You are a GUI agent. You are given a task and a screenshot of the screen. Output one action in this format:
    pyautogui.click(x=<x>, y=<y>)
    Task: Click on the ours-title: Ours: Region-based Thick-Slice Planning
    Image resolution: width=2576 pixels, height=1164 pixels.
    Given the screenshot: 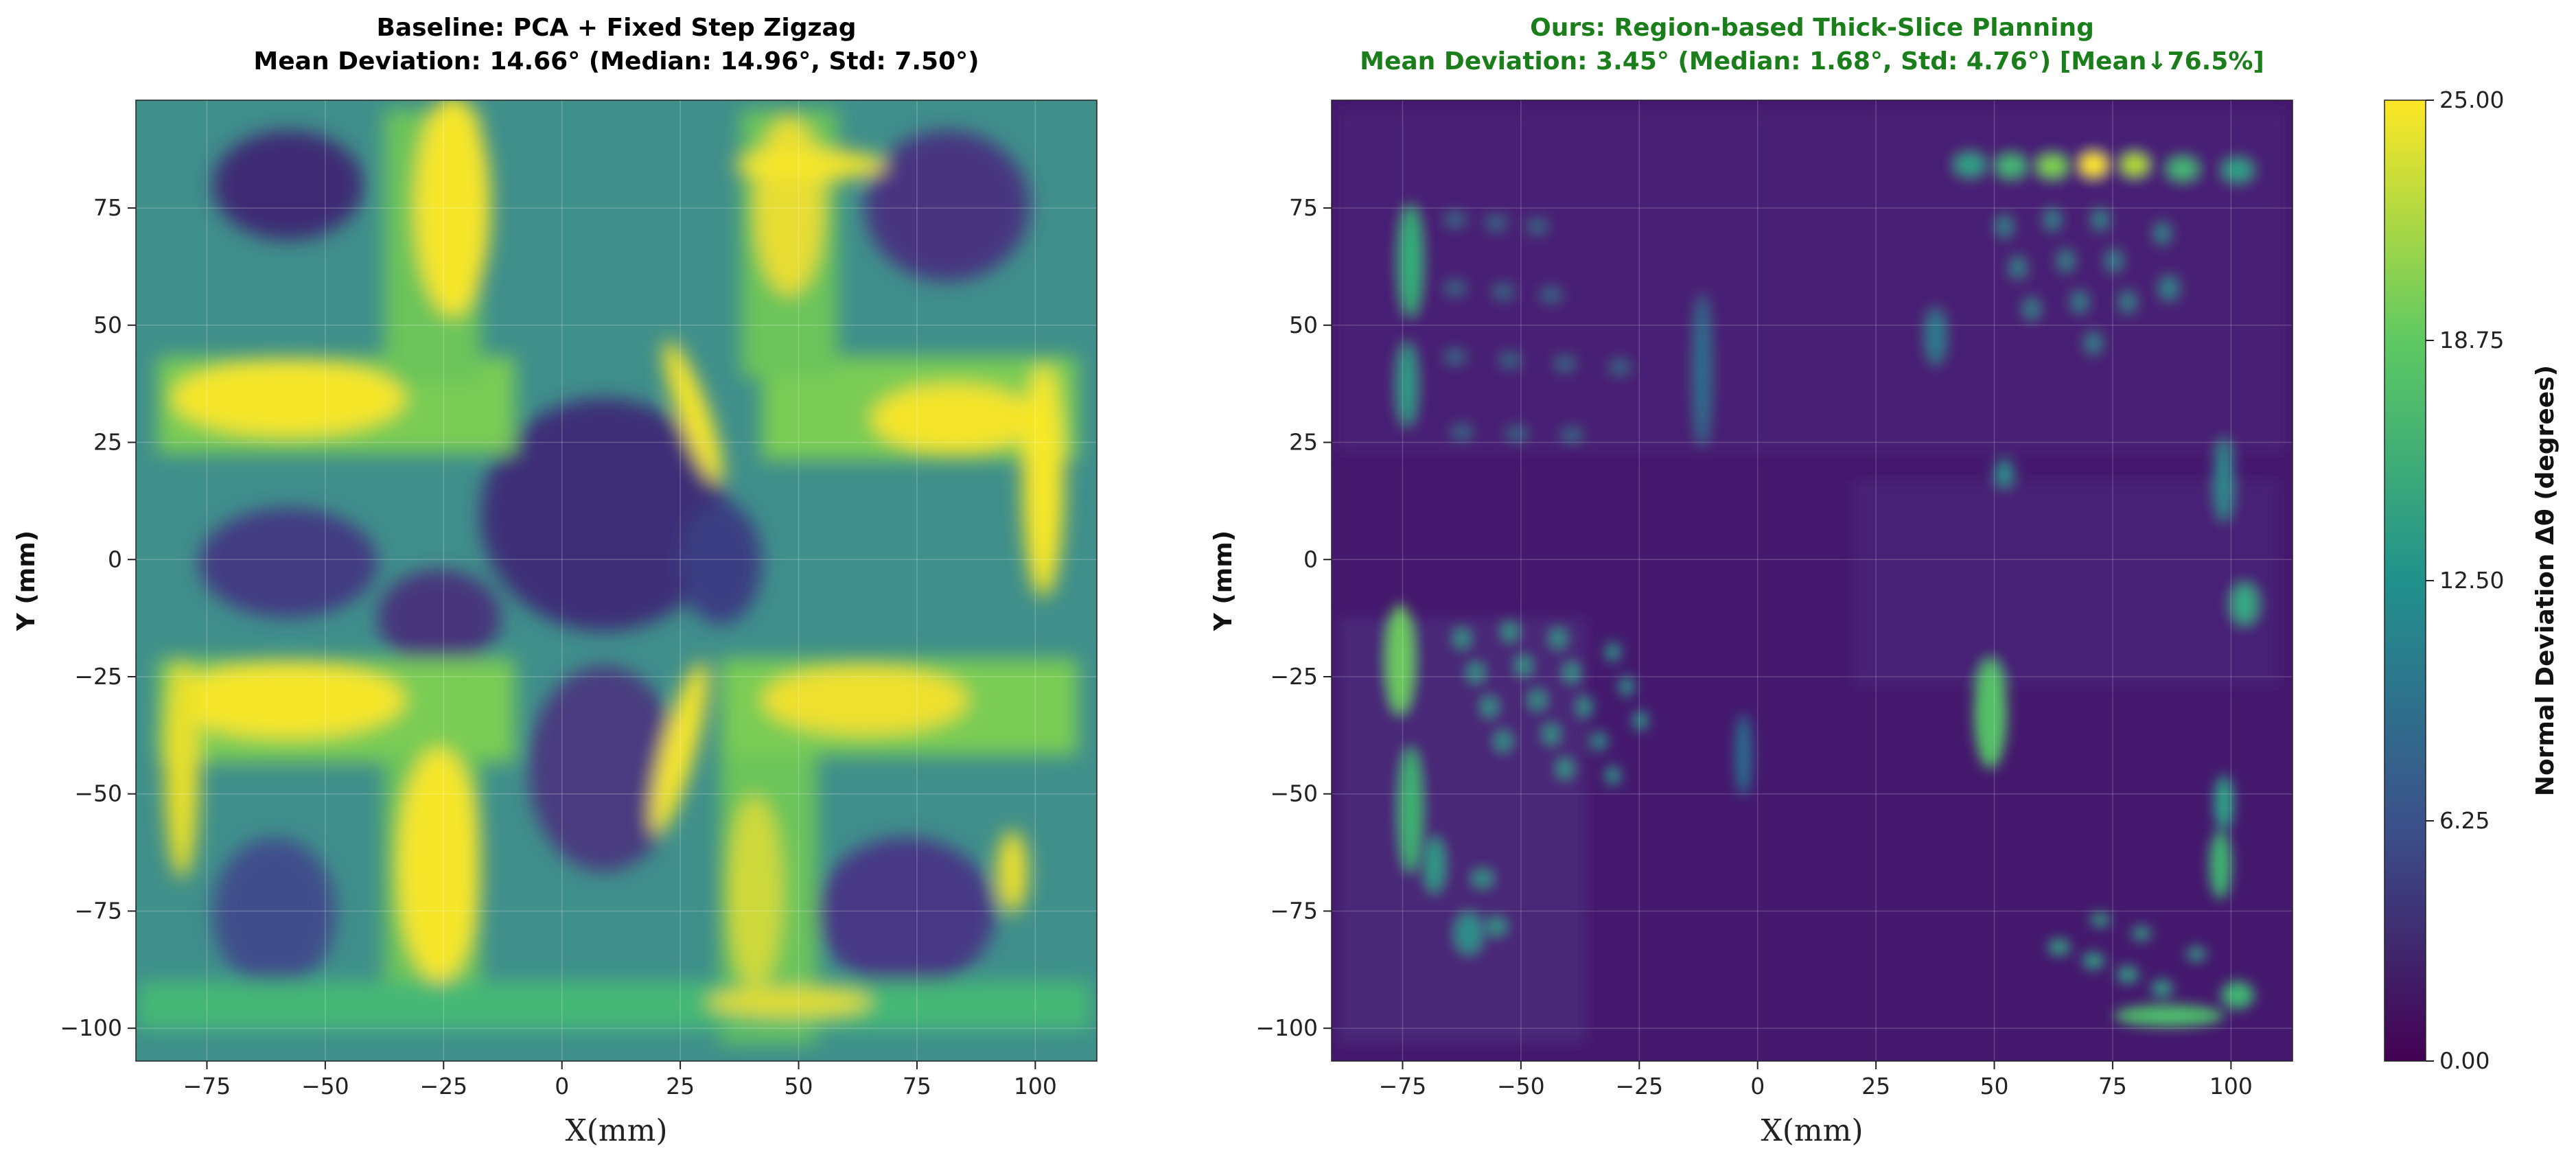 What is the action you would take?
    pyautogui.click(x=1812, y=28)
    